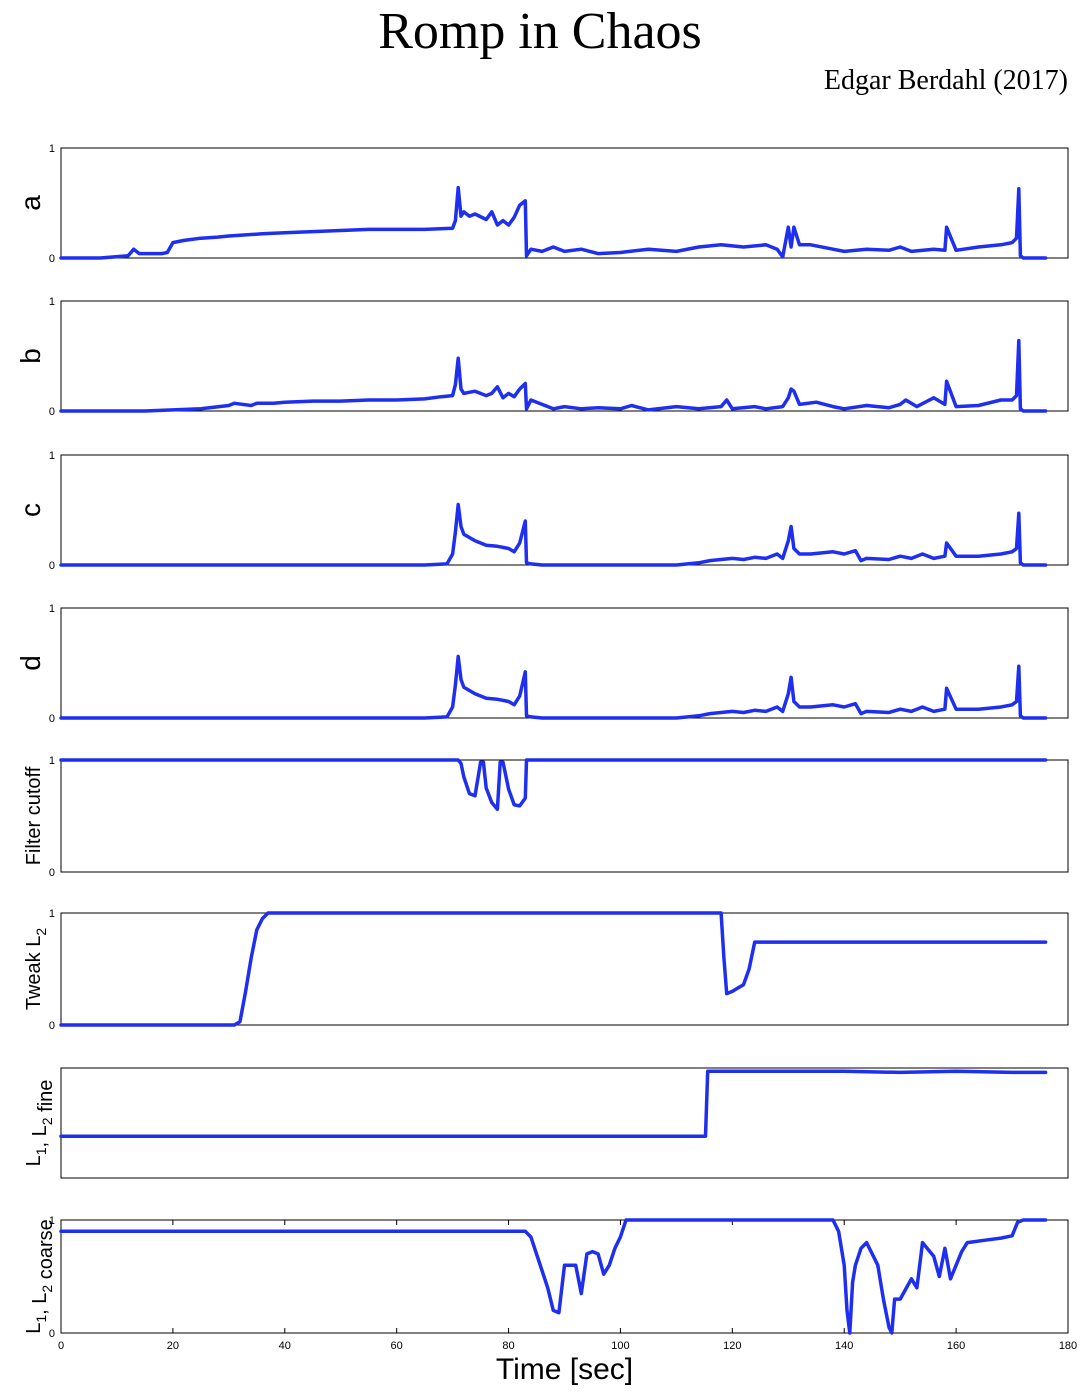  What do you see at coordinates (40, 1123) in the screenshot?
I see `ylabel-l1-l2-fine: L1, L2 fine` at bounding box center [40, 1123].